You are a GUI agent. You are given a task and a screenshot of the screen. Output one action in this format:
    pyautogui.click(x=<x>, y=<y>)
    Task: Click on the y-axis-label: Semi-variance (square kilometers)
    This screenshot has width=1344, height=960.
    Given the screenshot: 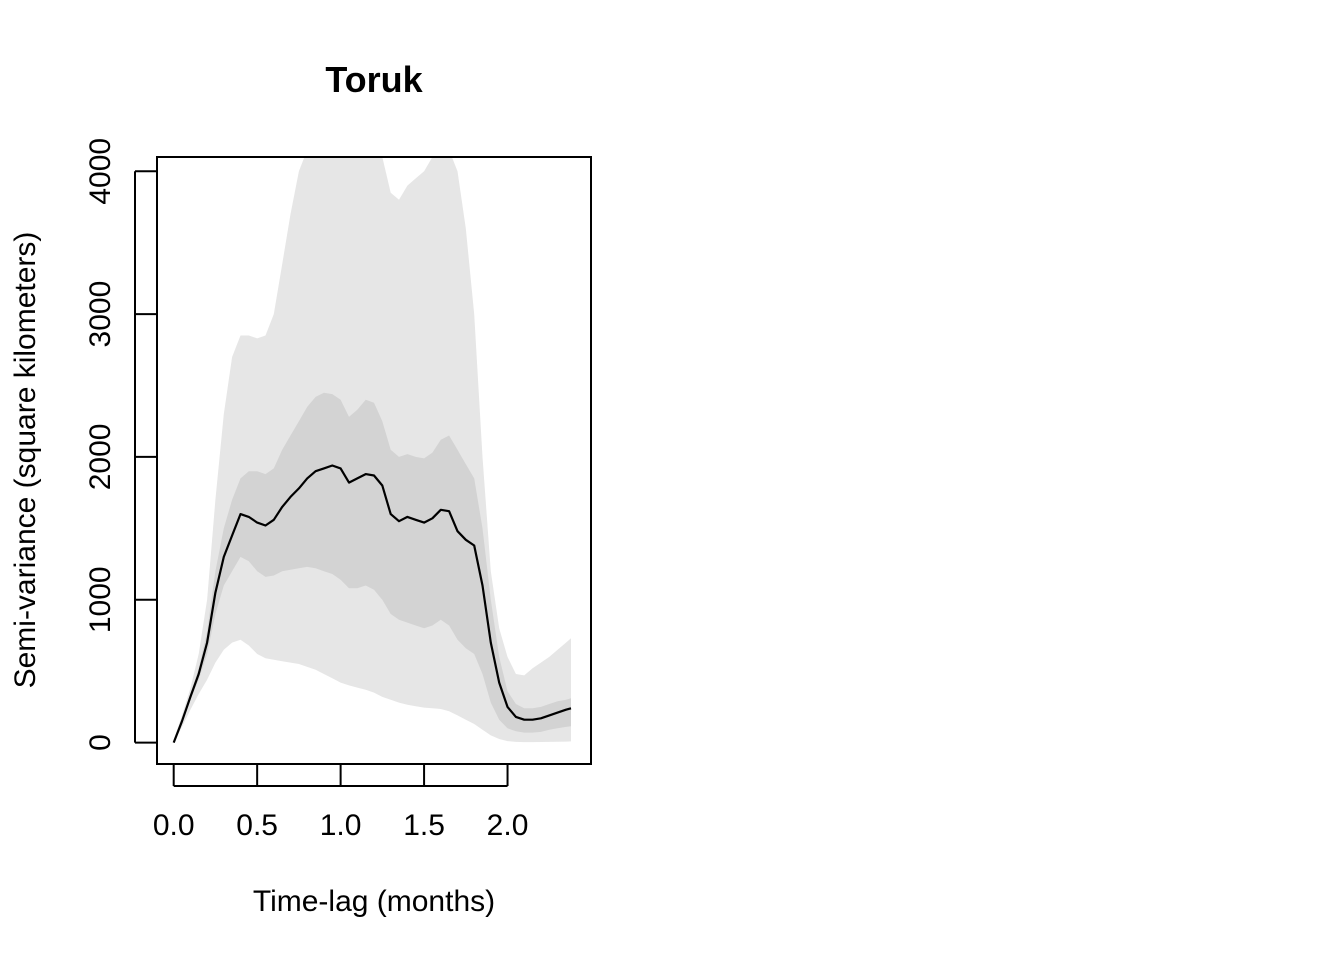 What is the action you would take?
    pyautogui.click(x=25, y=460)
    